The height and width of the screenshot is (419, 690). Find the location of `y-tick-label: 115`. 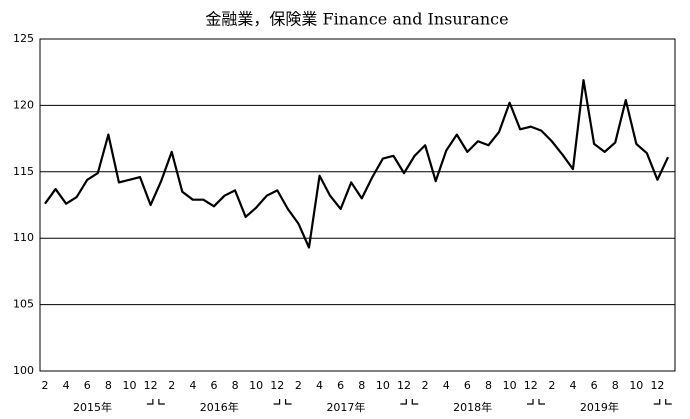

y-tick-label: 115 is located at coordinates (23, 171).